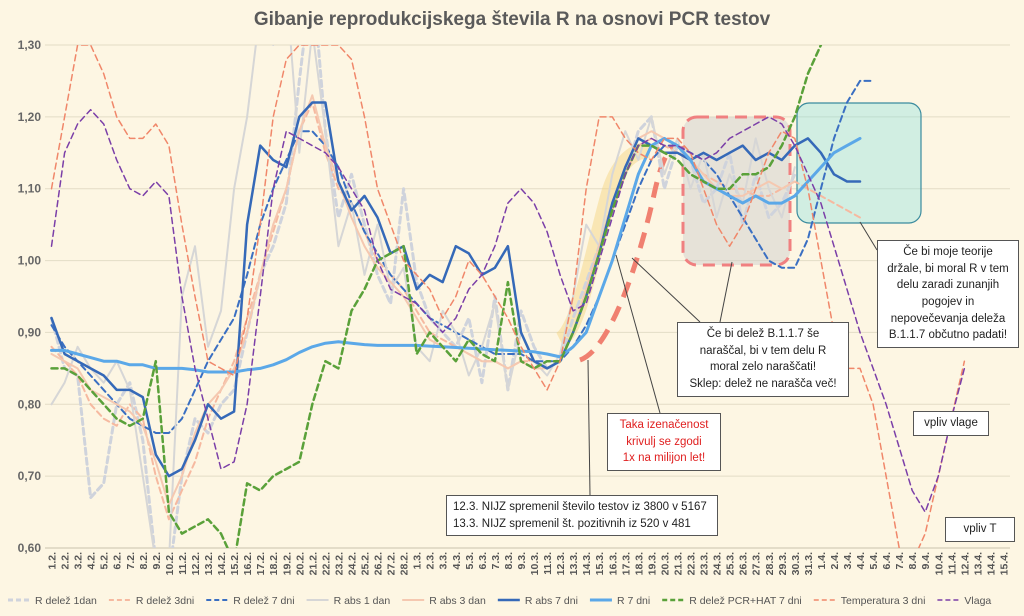  What do you see at coordinates (978, 563) in the screenshot?
I see `x-tick-label: 13.4.` at bounding box center [978, 563].